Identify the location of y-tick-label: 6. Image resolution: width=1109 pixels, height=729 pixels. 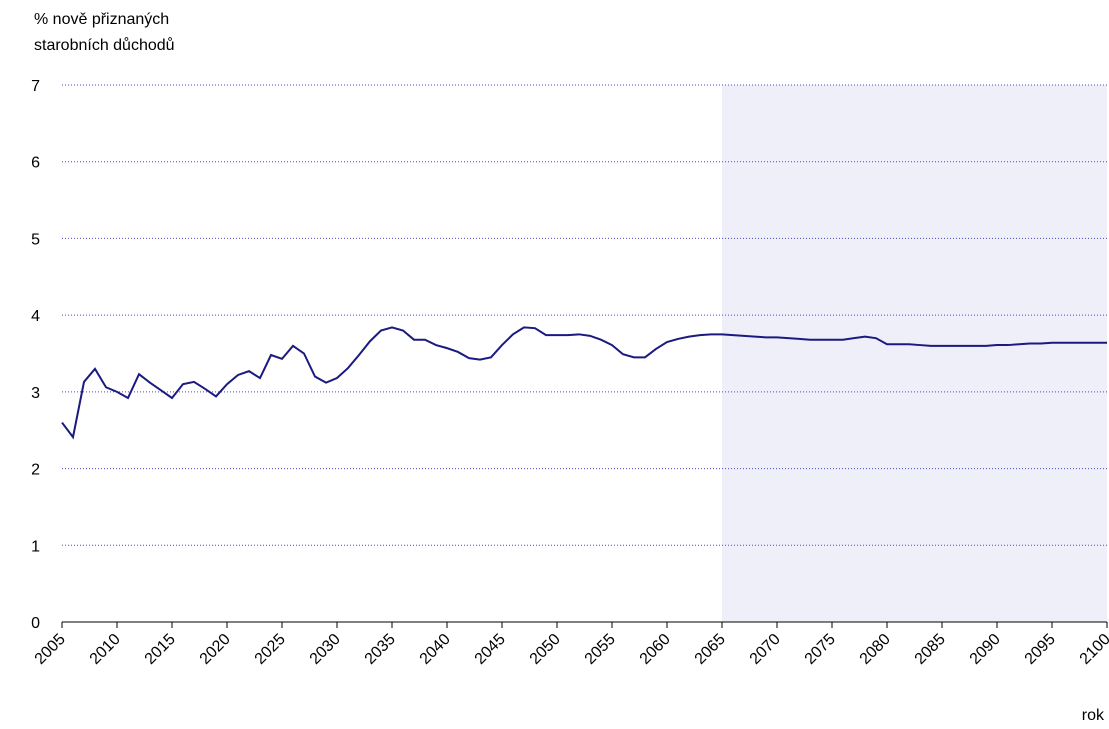
(35, 163).